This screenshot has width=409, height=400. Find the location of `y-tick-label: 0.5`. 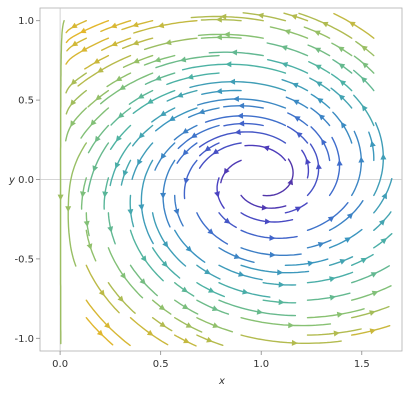

y-tick-label: 0.5 is located at coordinates (26, 101).